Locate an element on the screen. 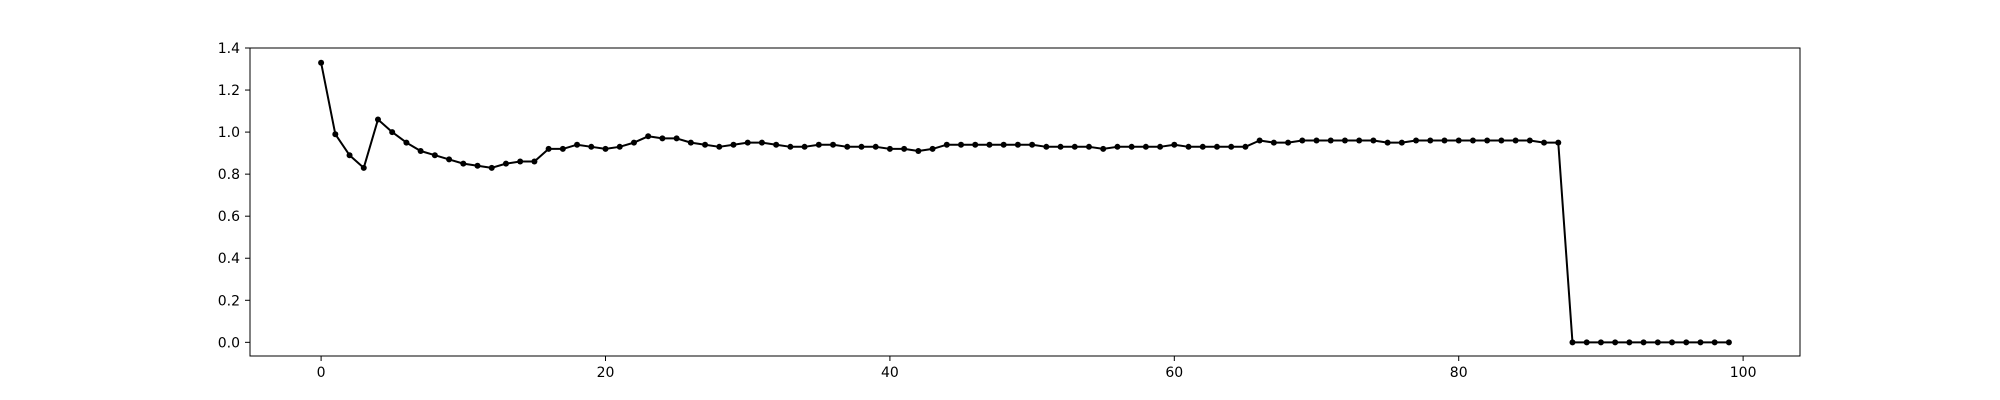 The image size is (2000, 400). y-tick-label: 1.0 is located at coordinates (229, 133).